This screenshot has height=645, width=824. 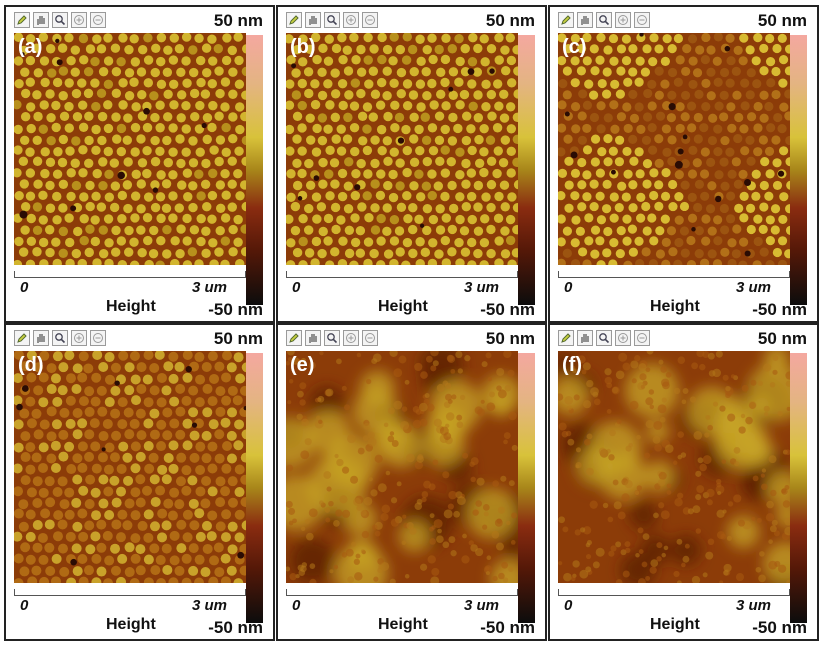 I want to click on panel-letter: (f), so click(x=572, y=365).